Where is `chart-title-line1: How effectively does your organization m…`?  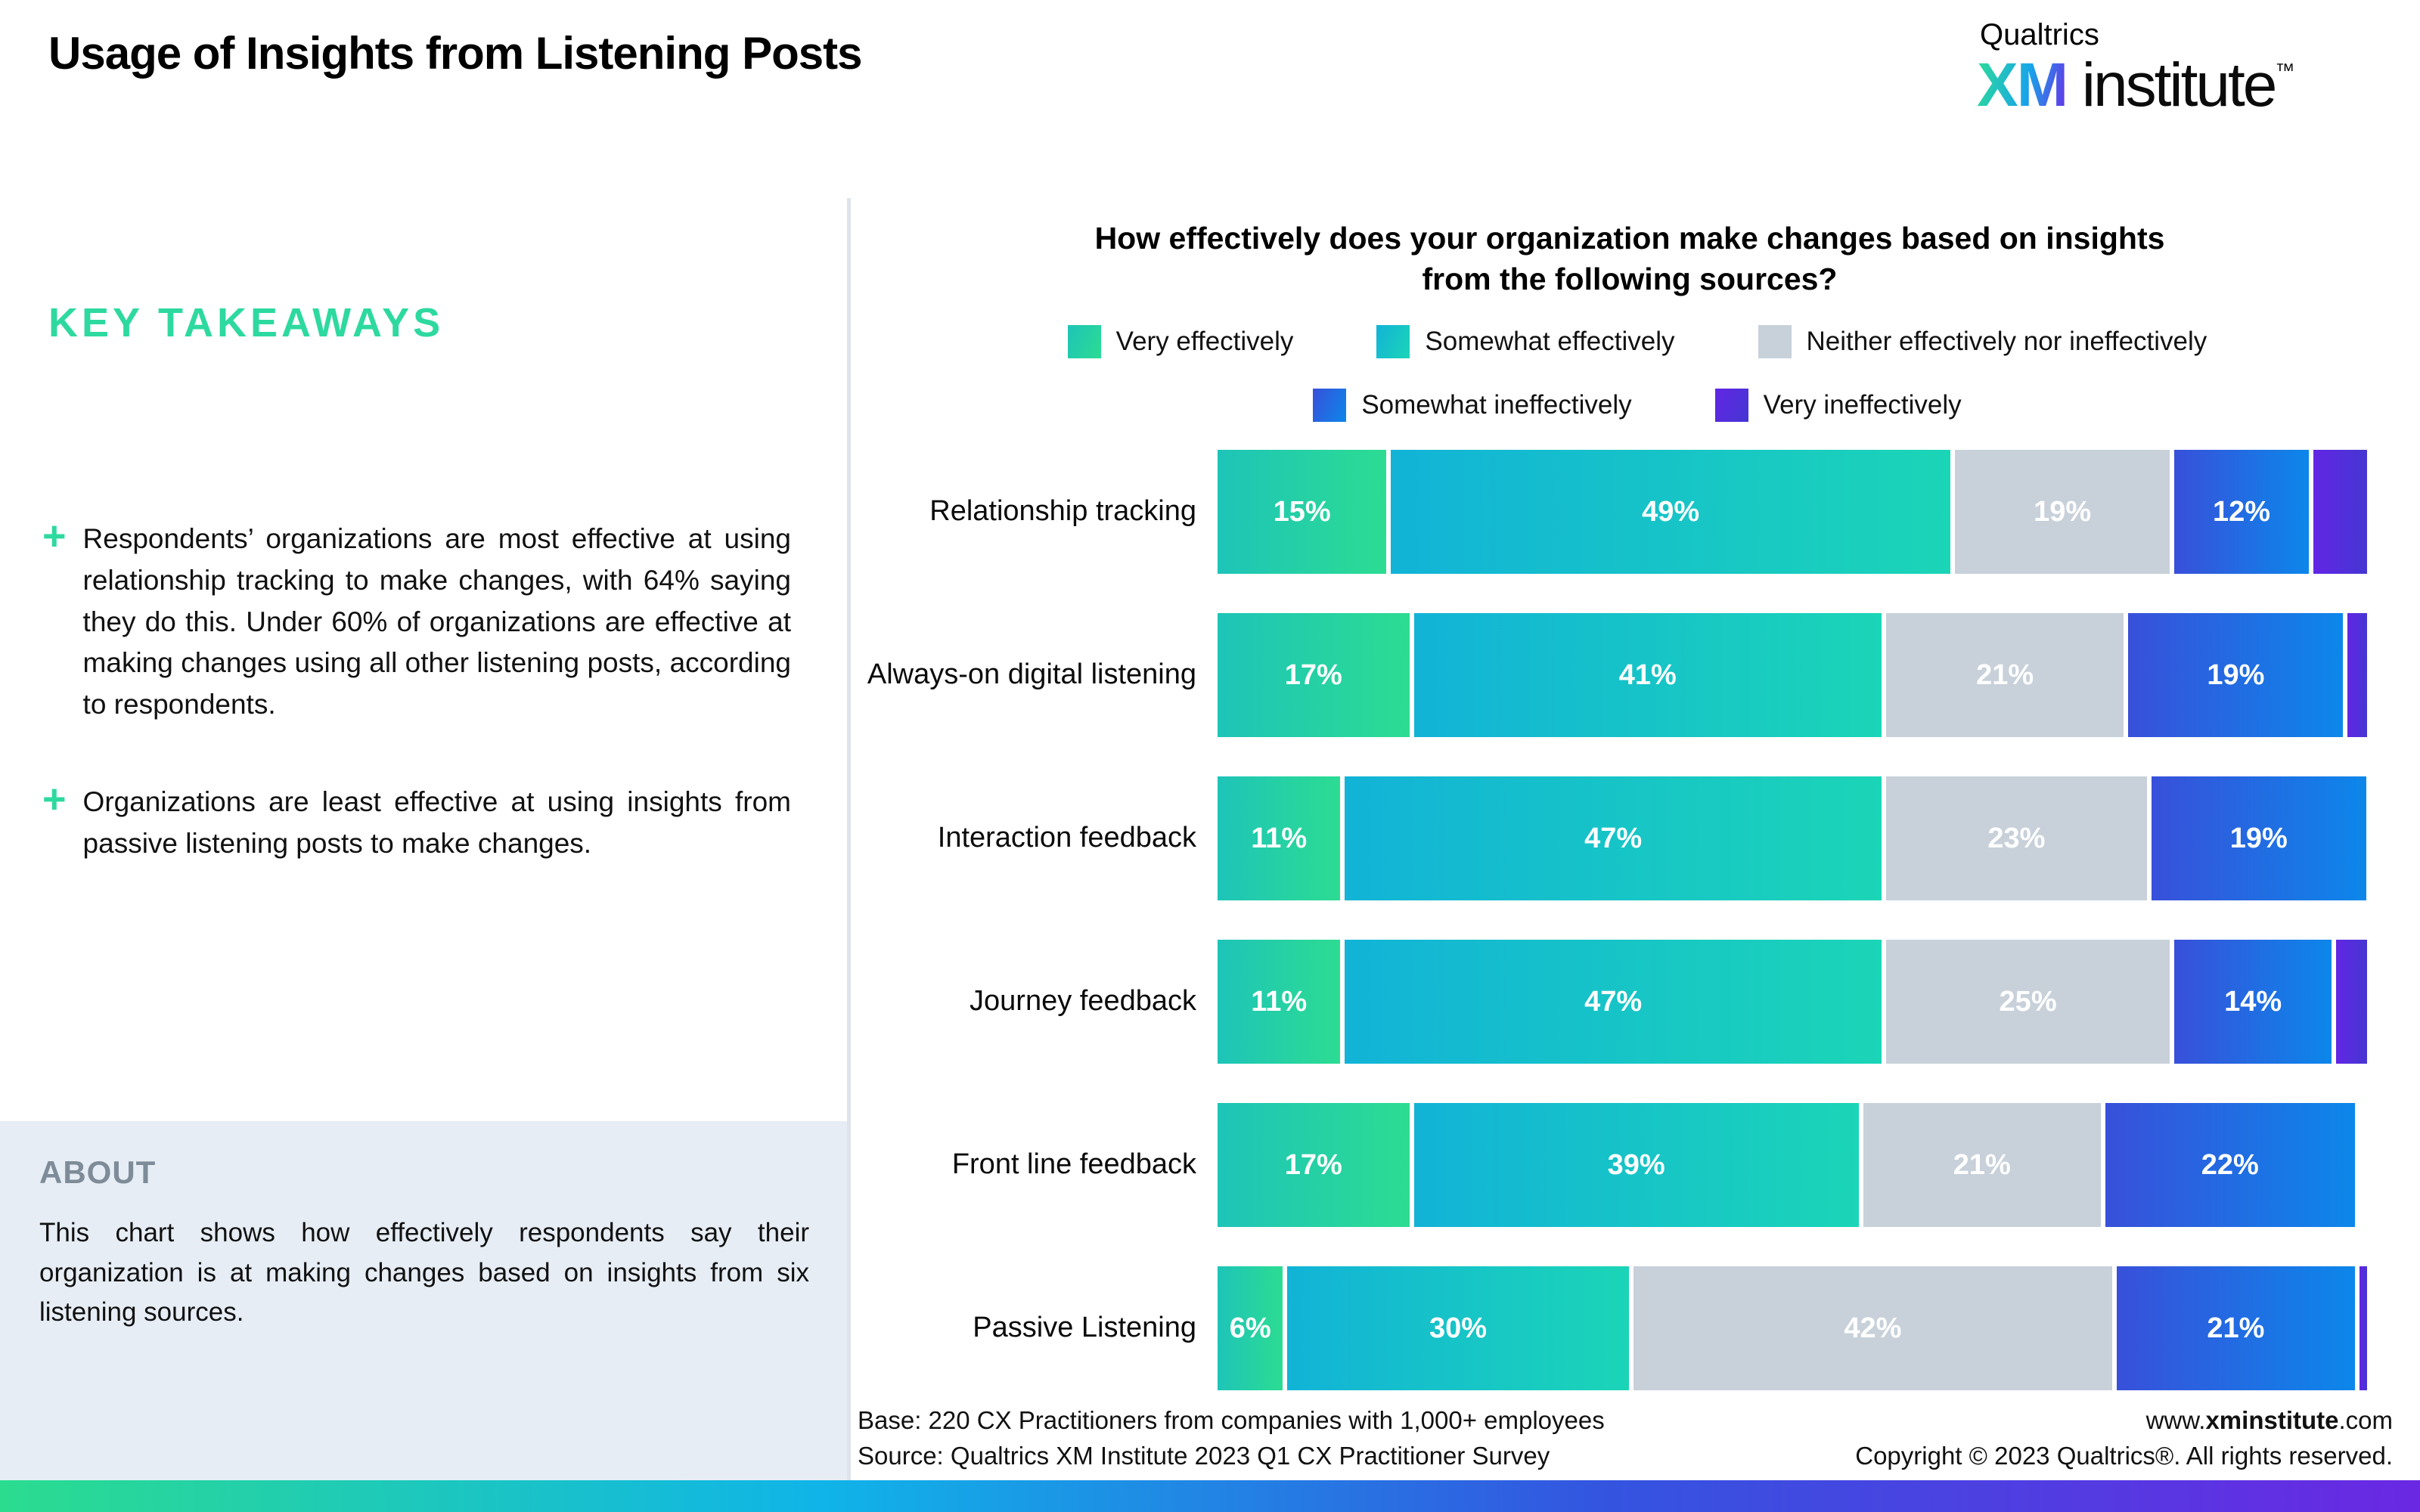 chart-title-line1: How effectively does your organization m… is located at coordinates (1629, 238).